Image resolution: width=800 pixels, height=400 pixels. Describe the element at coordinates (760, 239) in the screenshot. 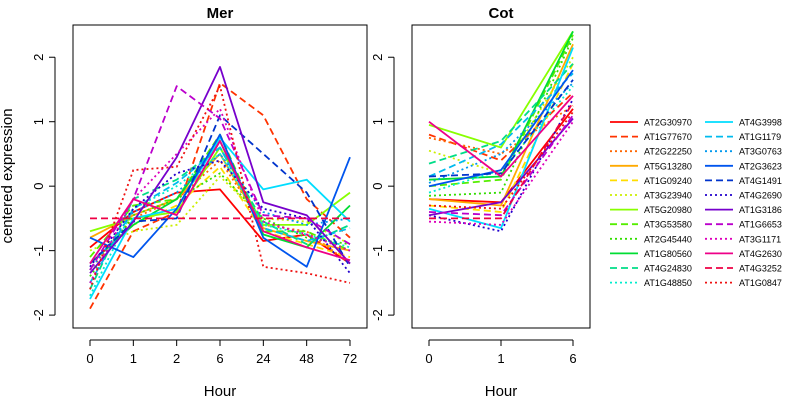

I see `legend-label: AT3G1171` at that location.